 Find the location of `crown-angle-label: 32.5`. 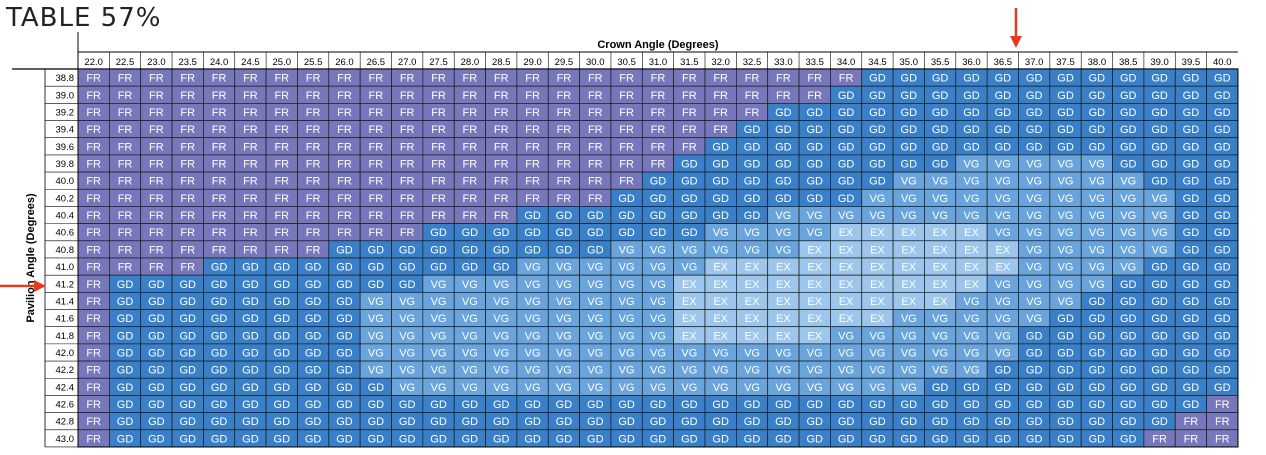

crown-angle-label: 32.5 is located at coordinates (752, 62).